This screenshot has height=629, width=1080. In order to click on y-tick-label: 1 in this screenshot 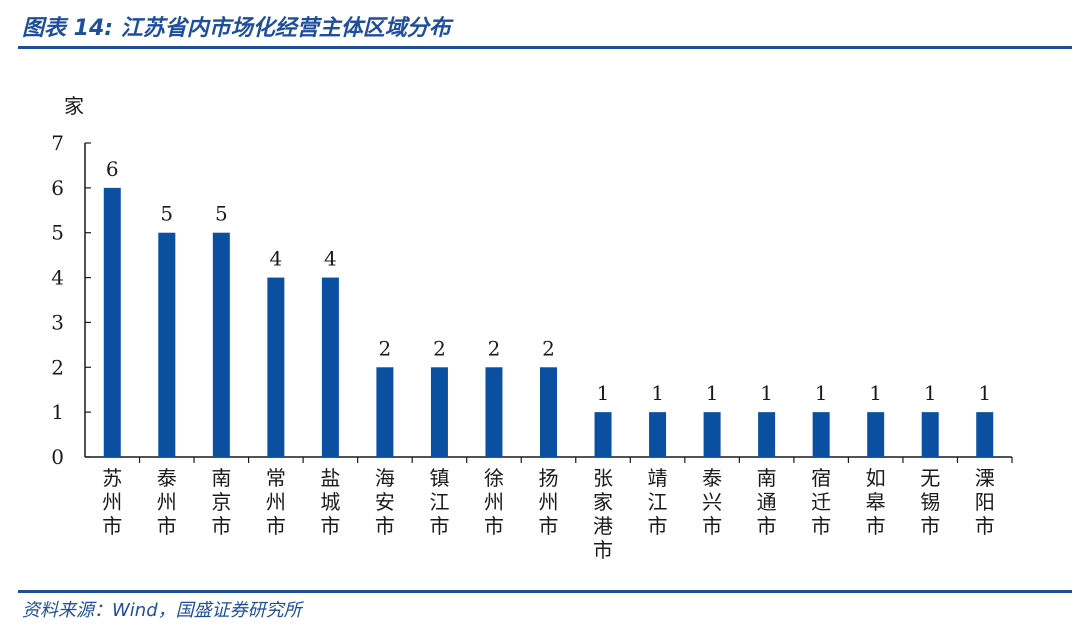, I will do `click(57, 412)`.